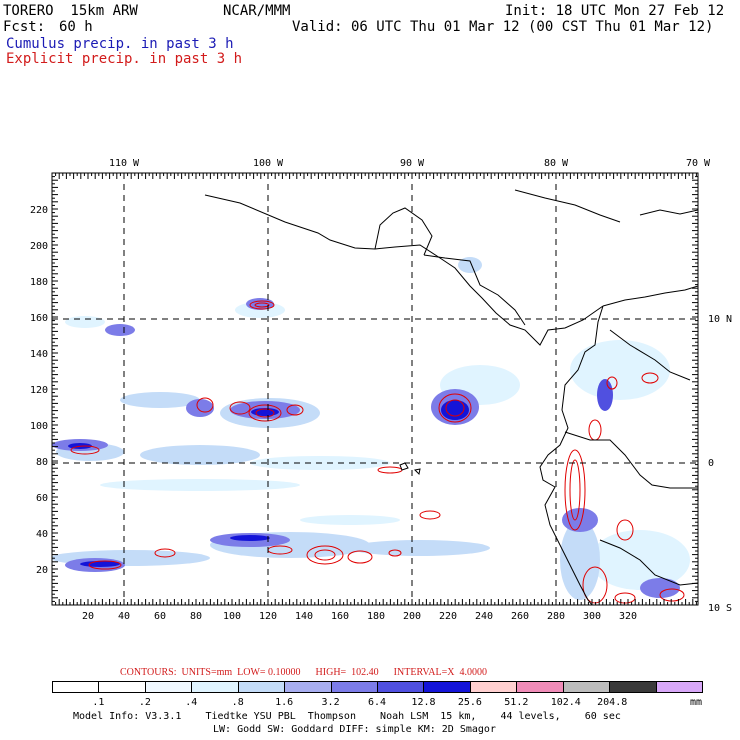 Image resolution: width=740 pixels, height=740 pixels. What do you see at coordinates (268, 616) in the screenshot?
I see `x-tick-label: 120` at bounding box center [268, 616].